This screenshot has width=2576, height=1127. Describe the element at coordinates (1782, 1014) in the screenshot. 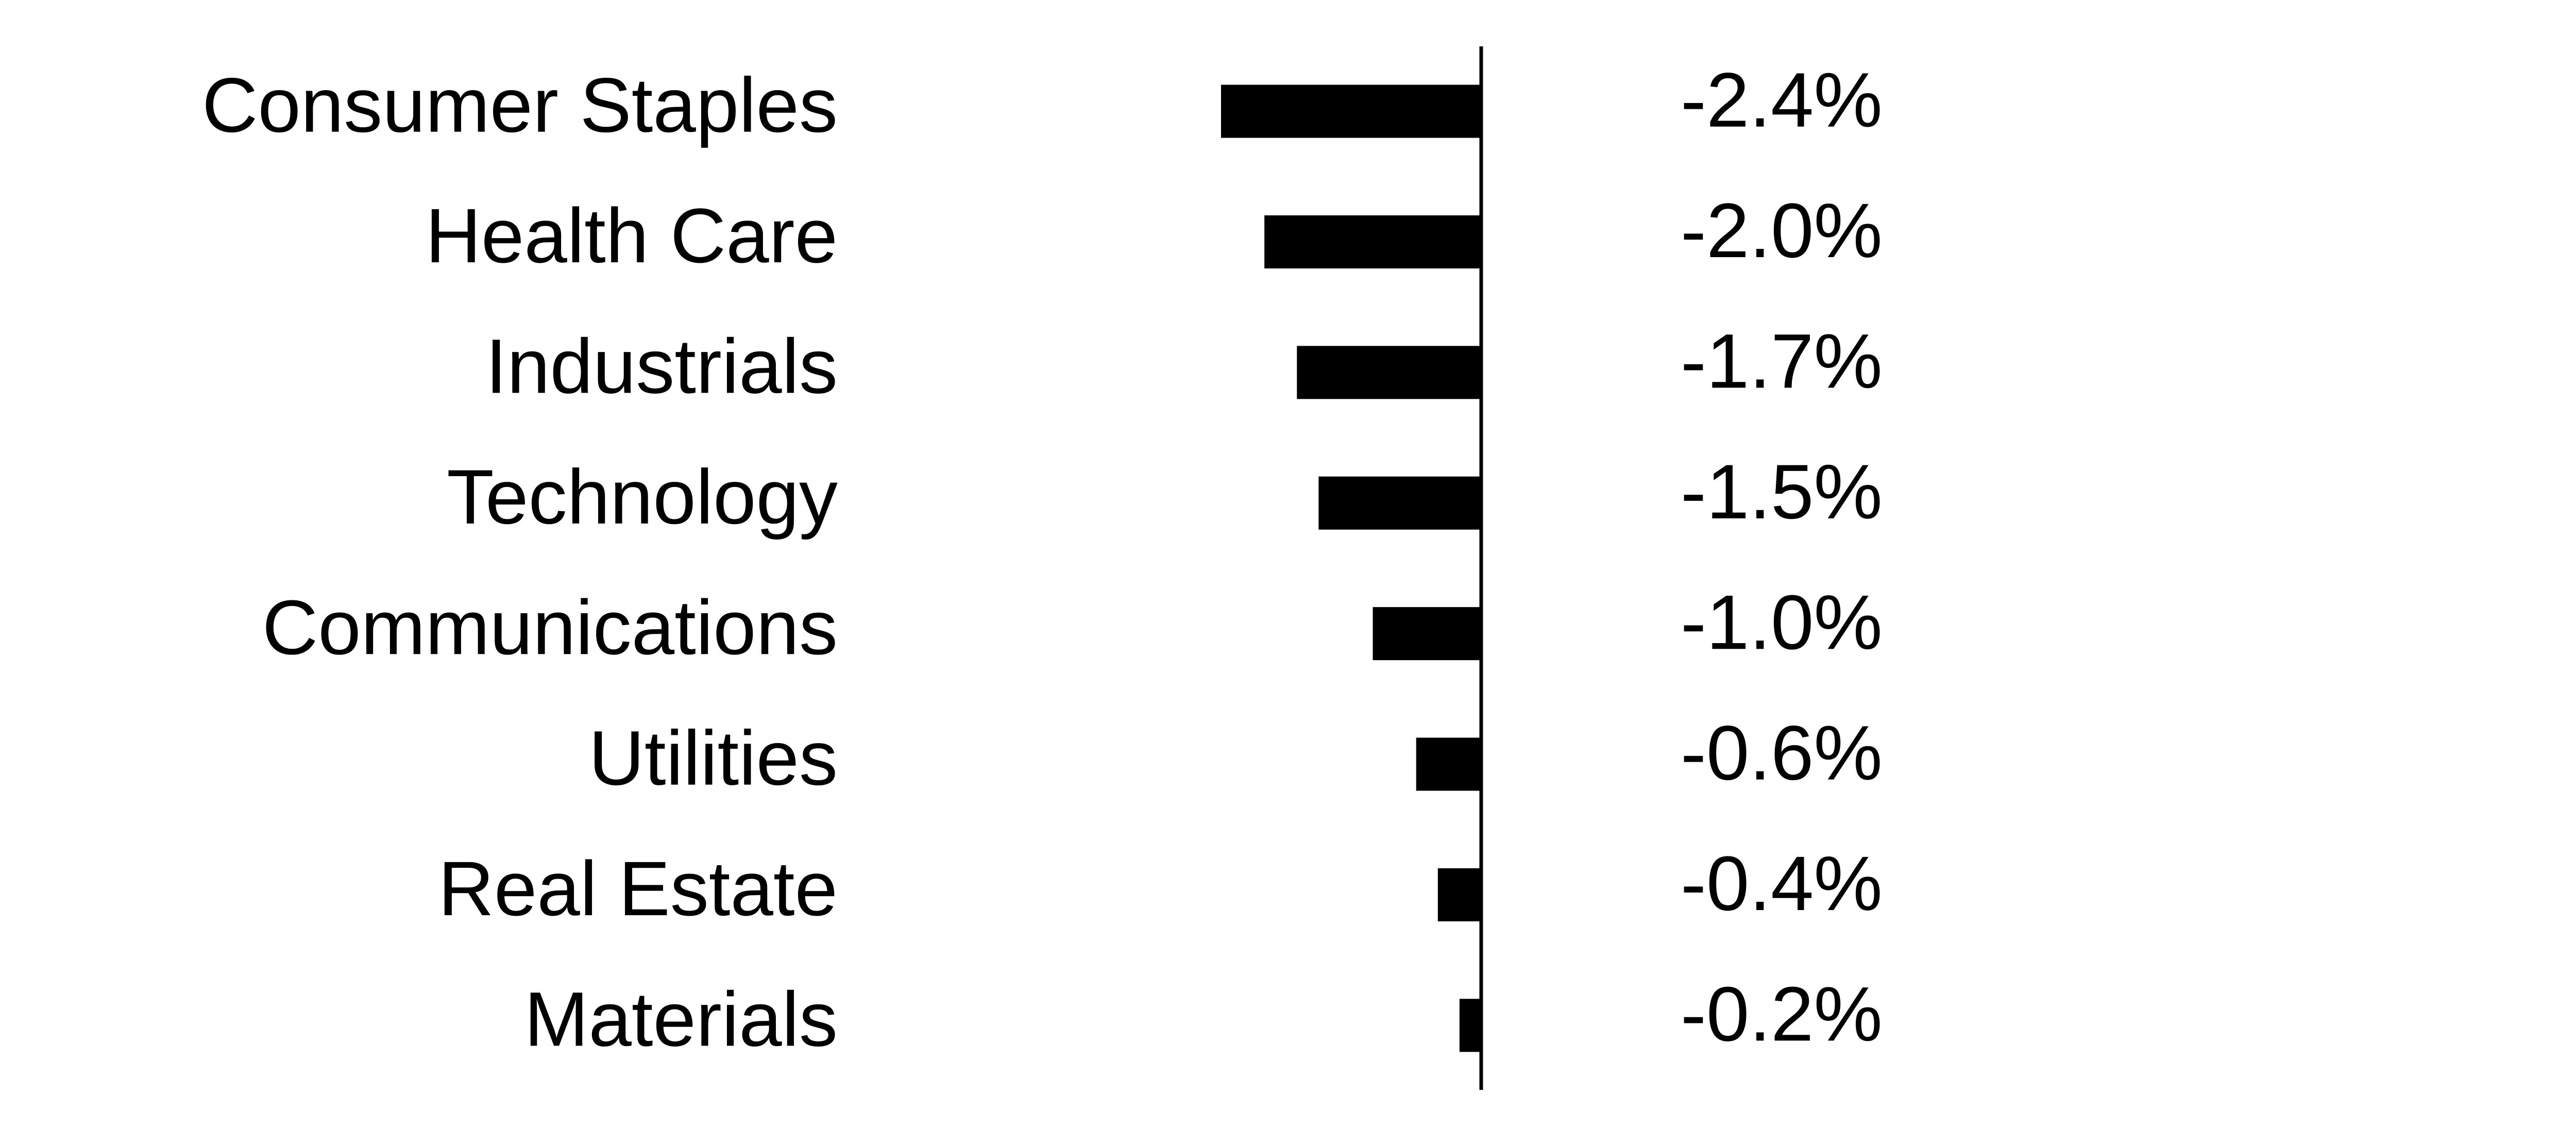

I see `value-label: -0.2%` at that location.